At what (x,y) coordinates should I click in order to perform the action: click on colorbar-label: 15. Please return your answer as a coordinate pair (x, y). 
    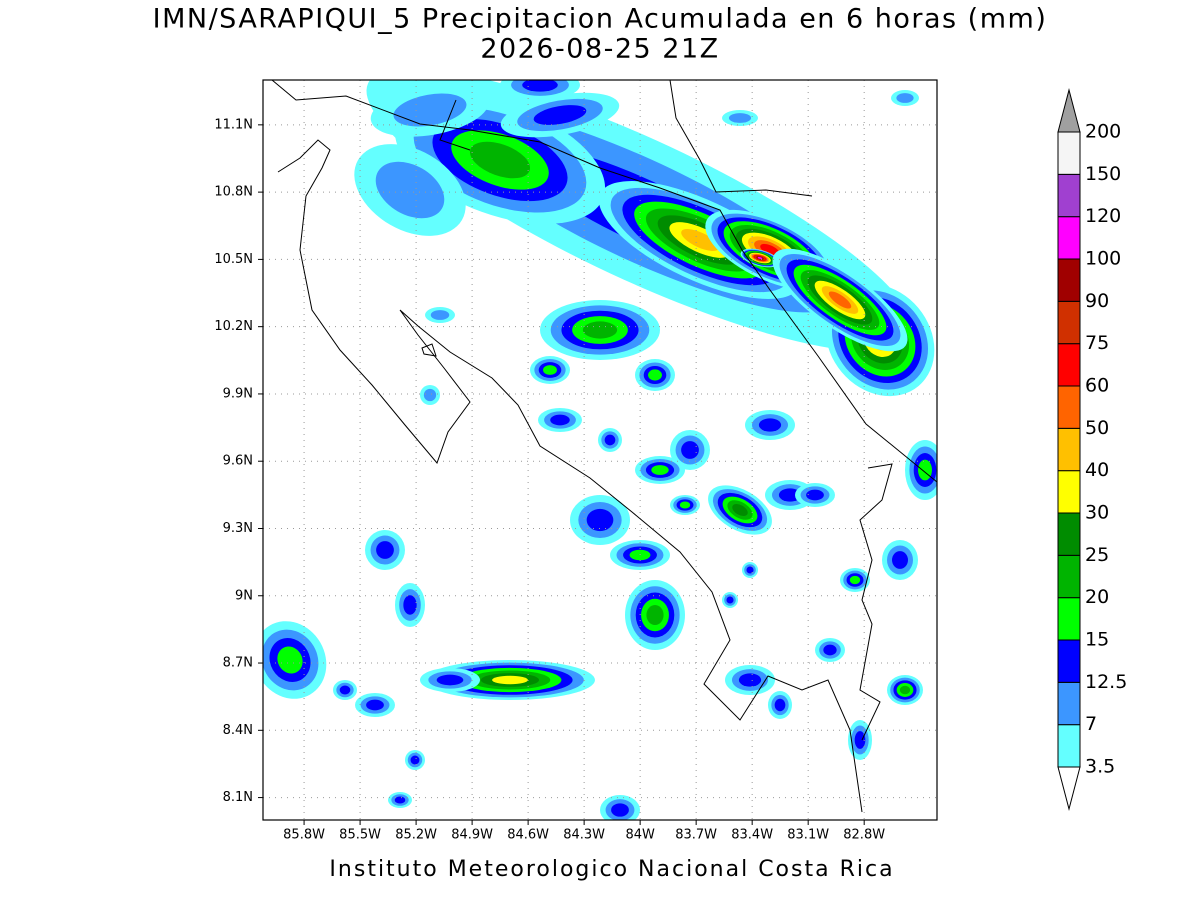
    Looking at the image, I should click on (1097, 640).